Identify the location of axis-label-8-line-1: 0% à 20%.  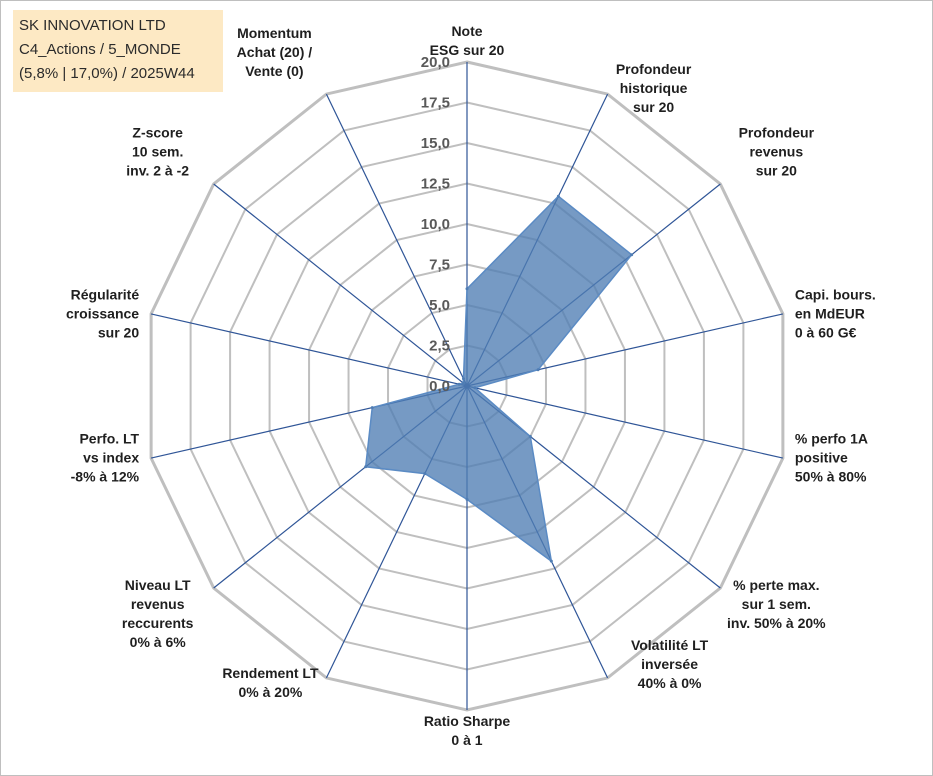
(271, 692).